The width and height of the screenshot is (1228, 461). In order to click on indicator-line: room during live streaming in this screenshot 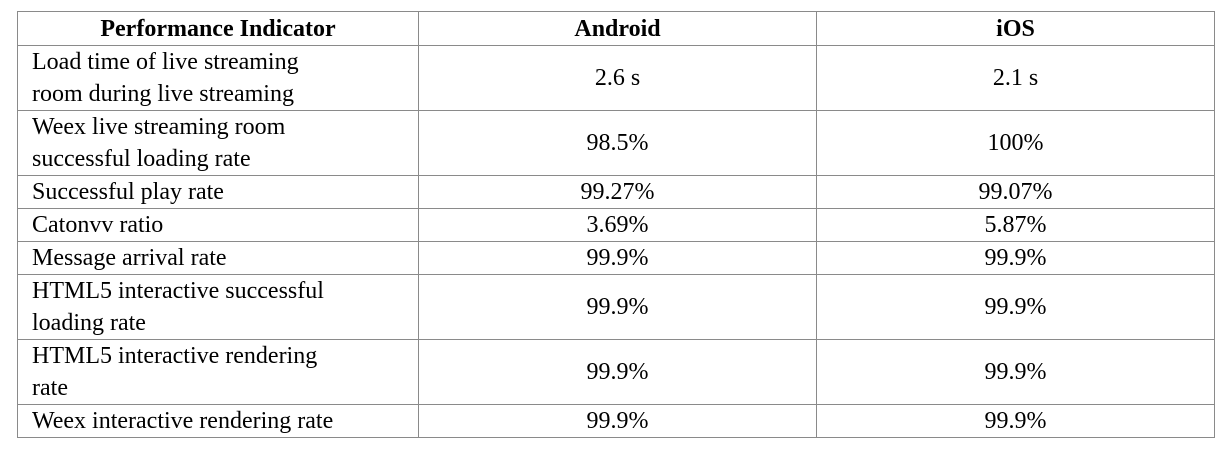, I will do `click(163, 94)`.